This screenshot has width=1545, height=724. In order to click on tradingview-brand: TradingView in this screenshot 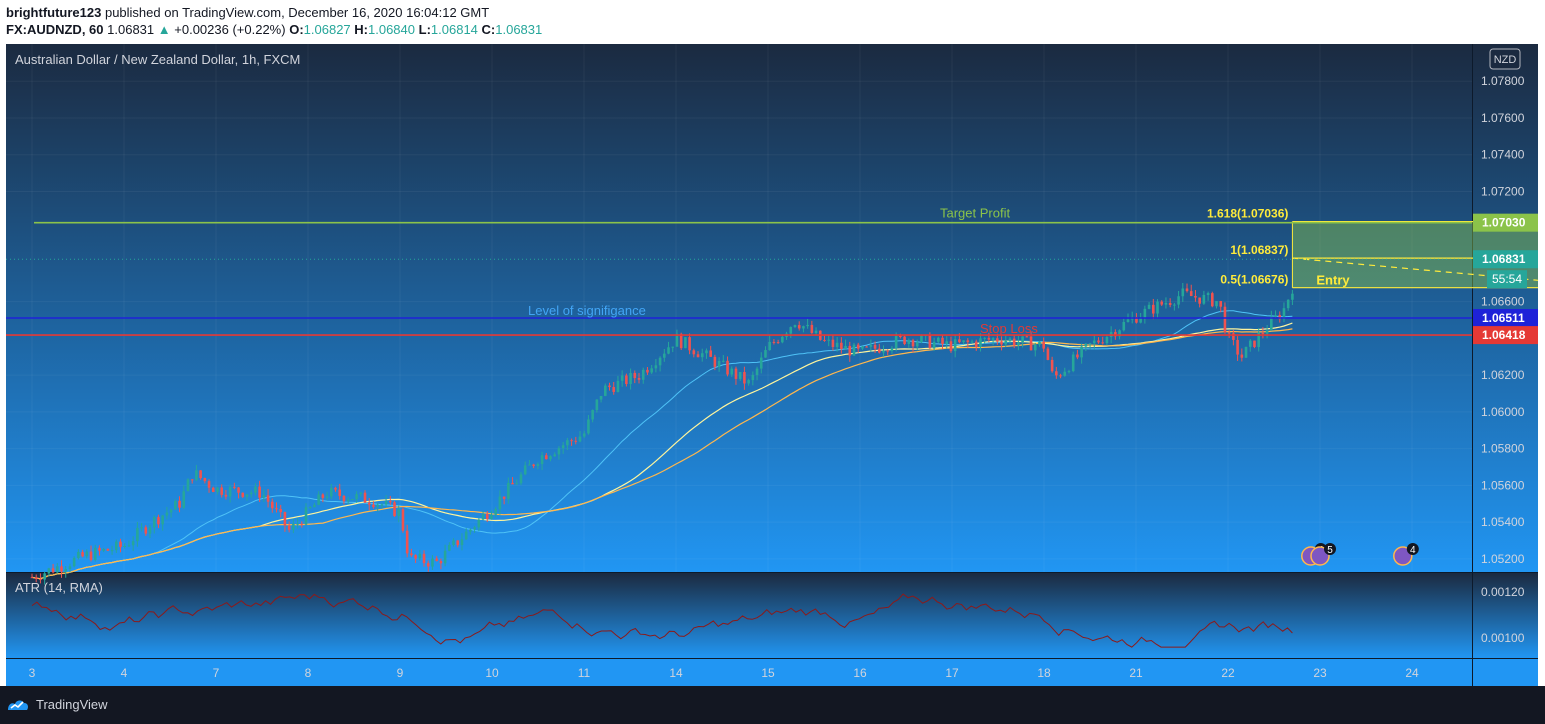, I will do `click(57, 704)`.